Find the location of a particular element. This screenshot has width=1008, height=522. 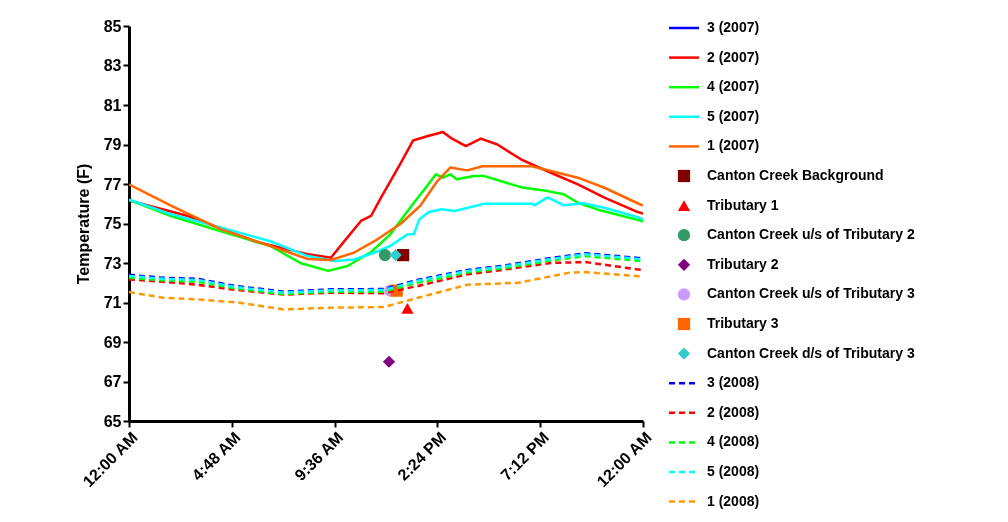

x-tick-label: 4:48 AM is located at coordinates (216, 456).